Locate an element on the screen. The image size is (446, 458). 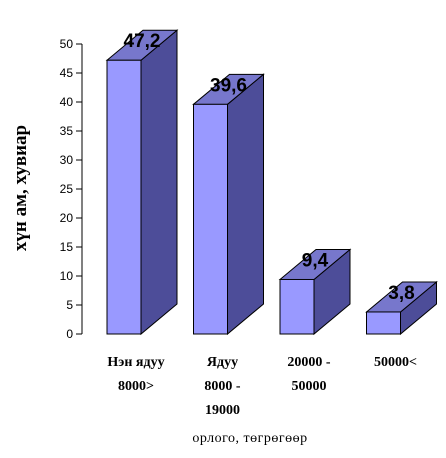
data-label: 9,4 is located at coordinates (315, 260).